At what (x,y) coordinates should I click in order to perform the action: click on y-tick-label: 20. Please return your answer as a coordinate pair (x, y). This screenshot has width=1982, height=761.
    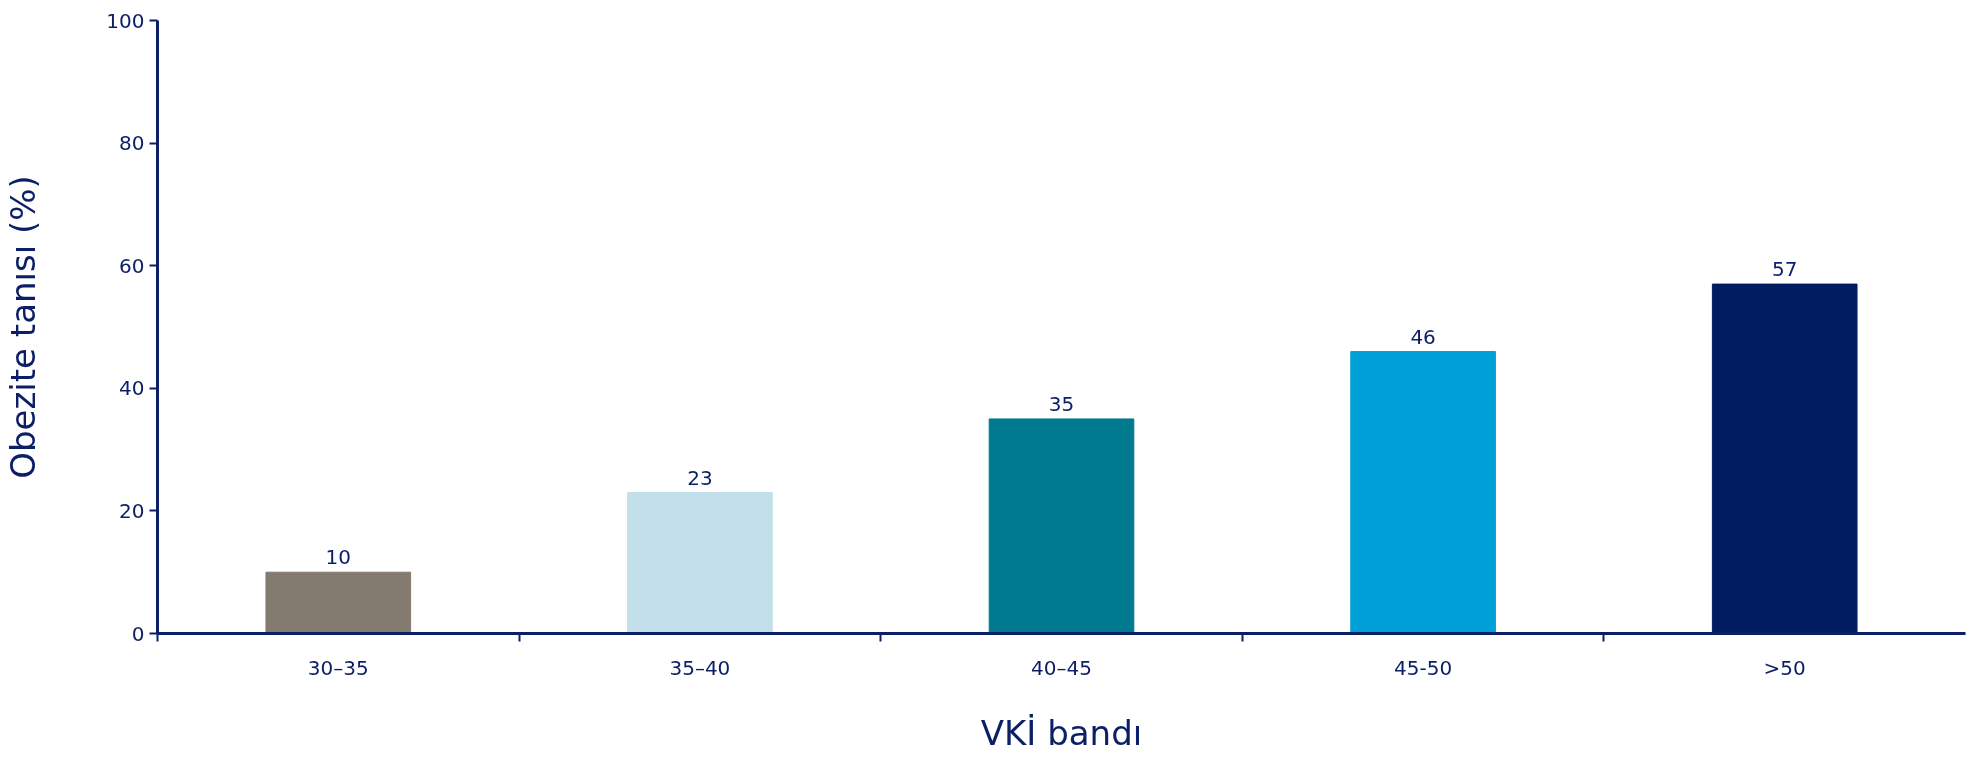
    Looking at the image, I should click on (132, 510).